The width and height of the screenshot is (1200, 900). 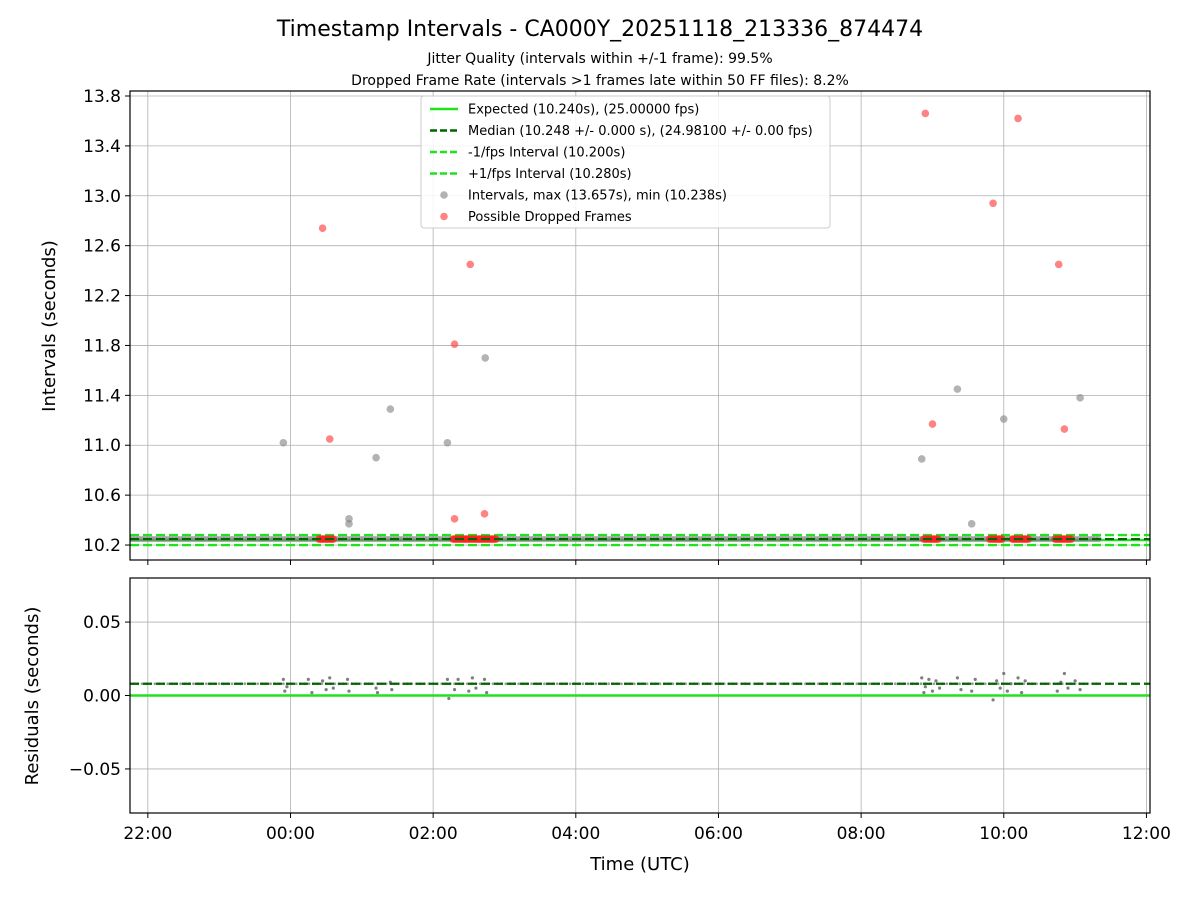 I want to click on legend-frame, so click(x=625, y=162).